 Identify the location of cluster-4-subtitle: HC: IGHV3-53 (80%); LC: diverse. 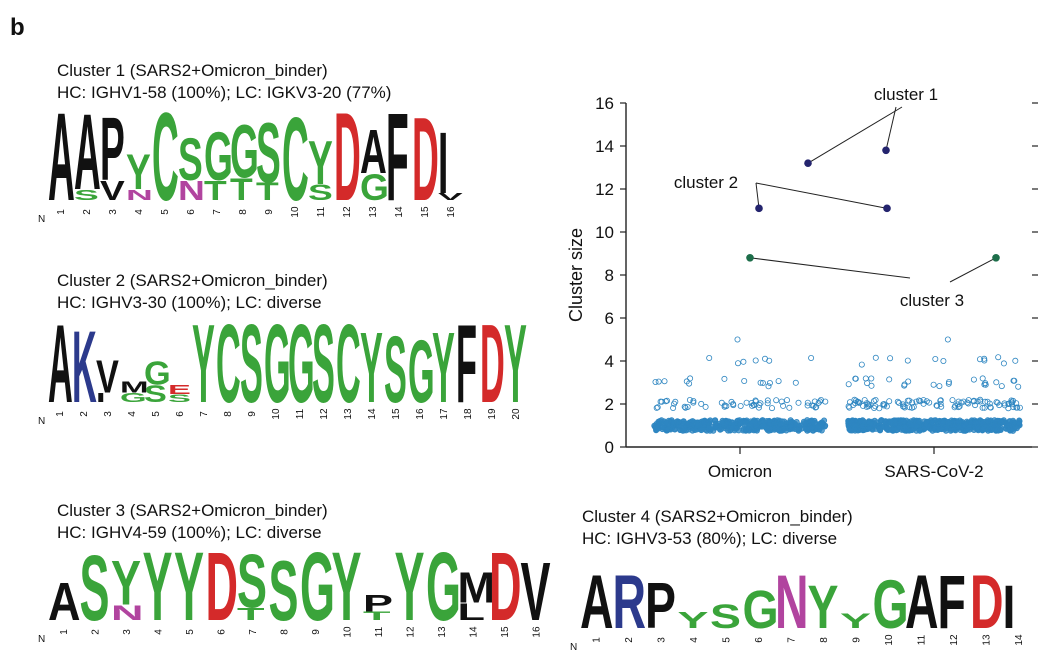
(710, 538).